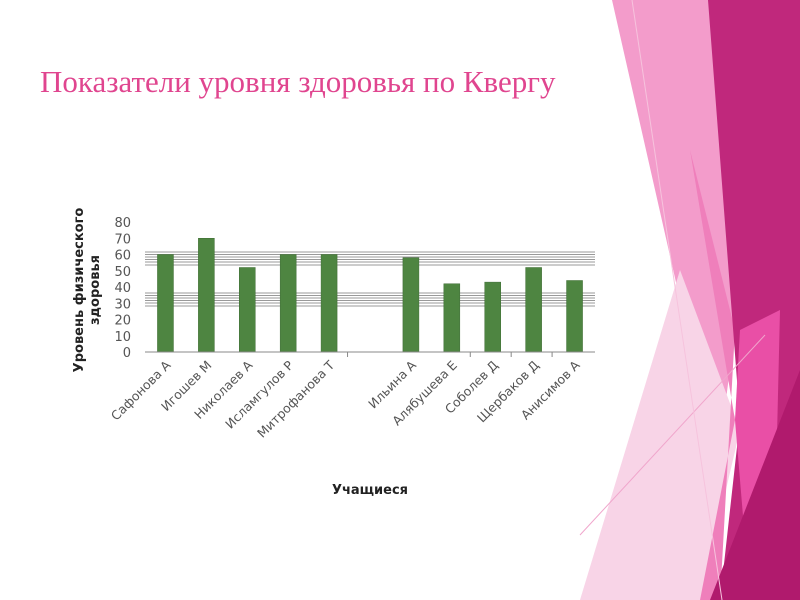  Describe the element at coordinates (755, 485) in the screenshot. I see `deco-dark-corner` at that location.